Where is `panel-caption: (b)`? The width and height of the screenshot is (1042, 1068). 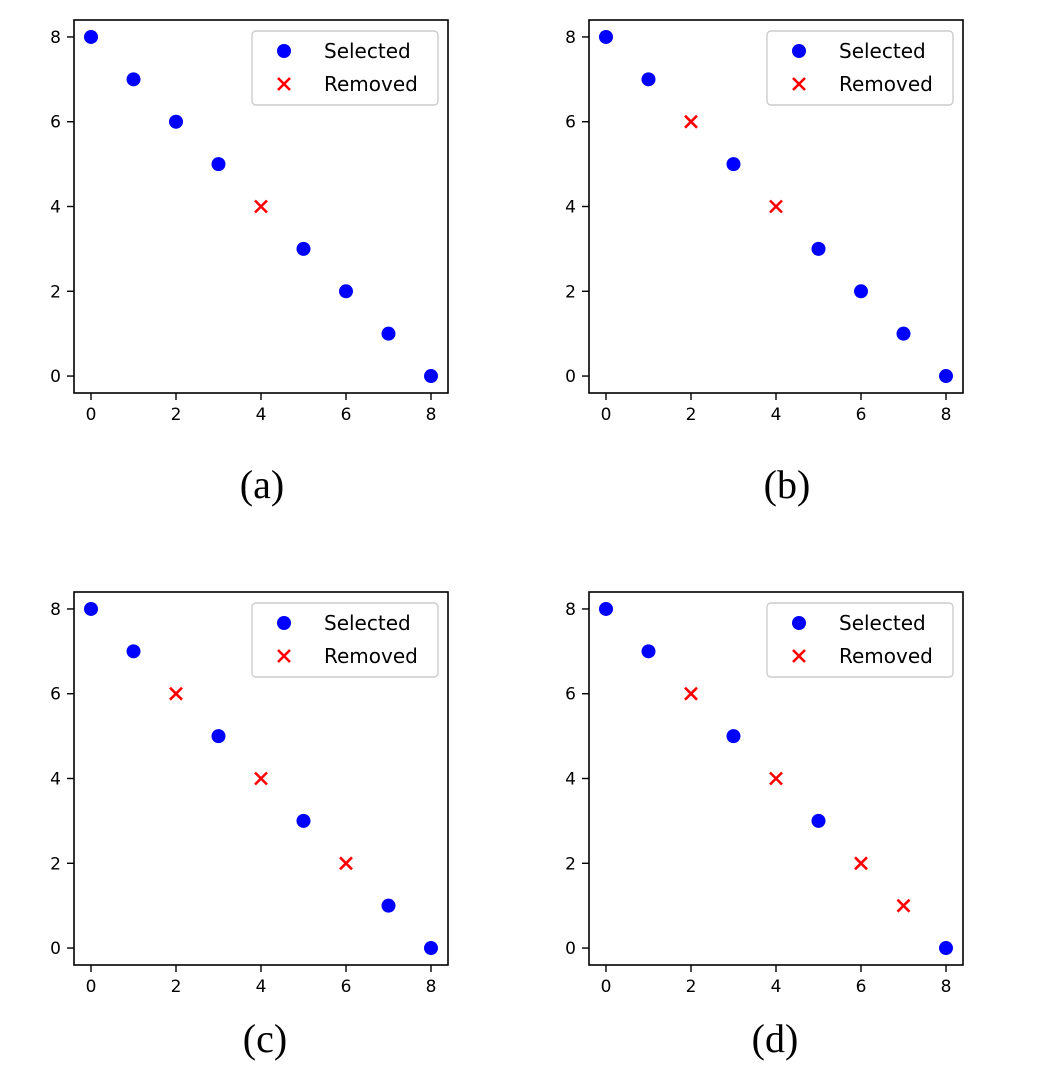
panel-caption: (b) is located at coordinates (787, 484).